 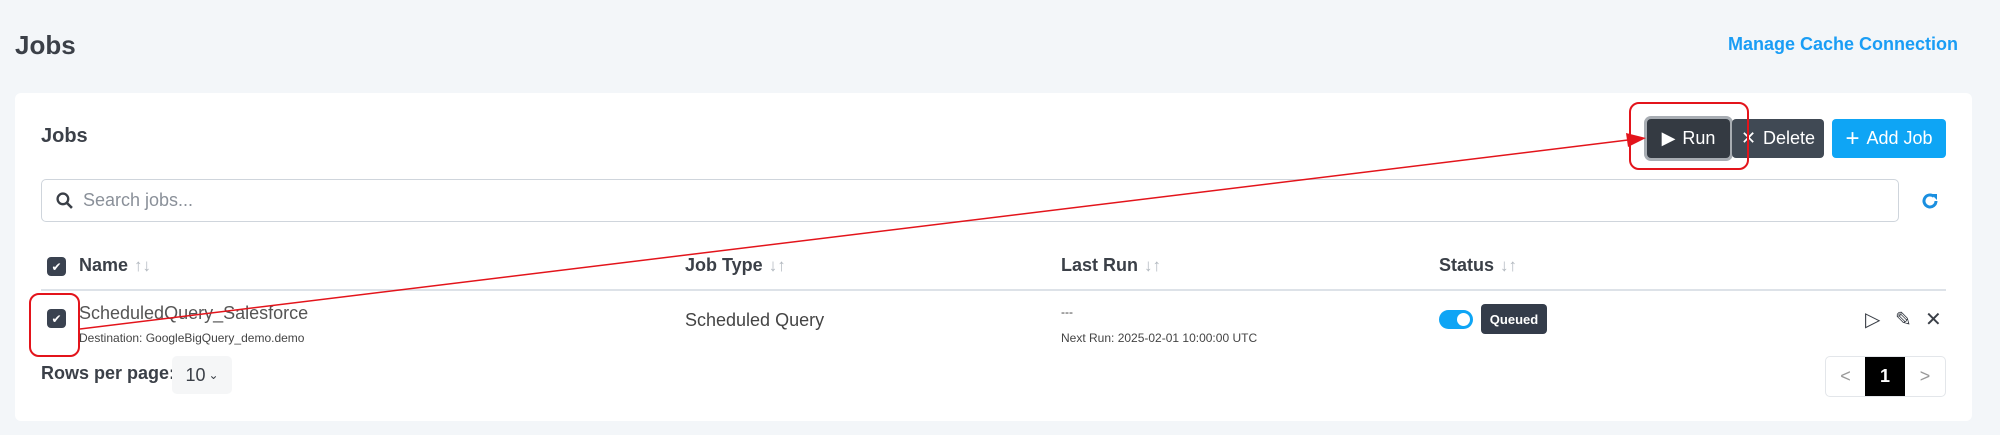 What do you see at coordinates (192, 338) in the screenshot?
I see `job-destination: Destination: GoogleBigQuery_demo.demo` at bounding box center [192, 338].